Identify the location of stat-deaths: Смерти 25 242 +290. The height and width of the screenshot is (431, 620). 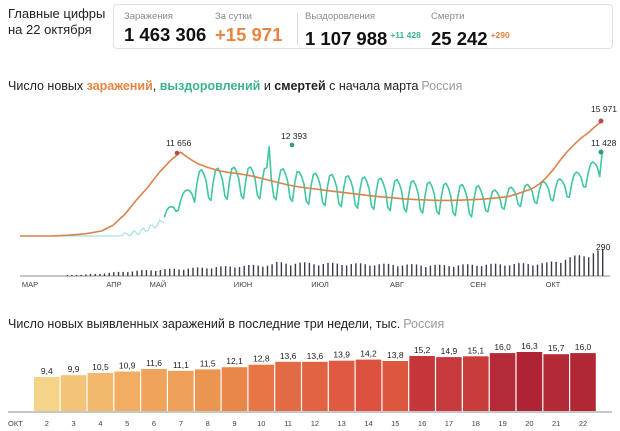
(470, 30).